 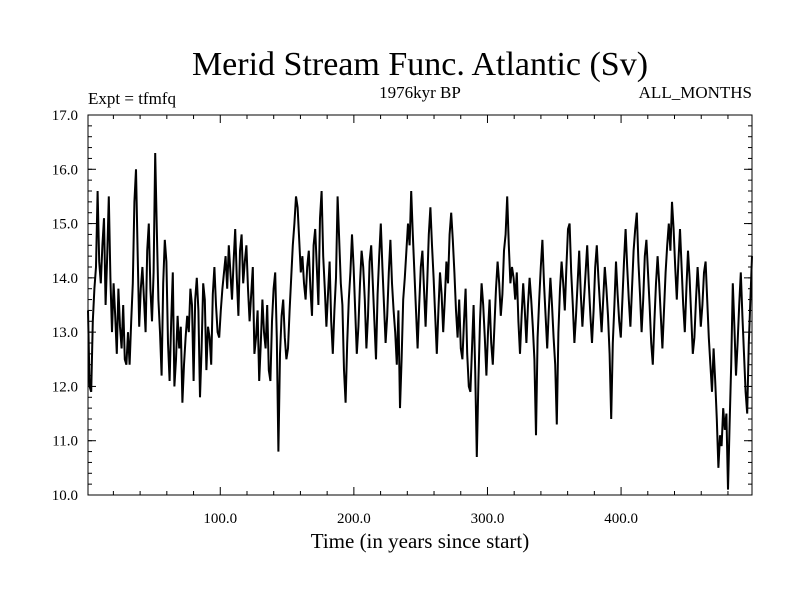 What do you see at coordinates (65, 116) in the screenshot?
I see `y-tick-label: 17.0` at bounding box center [65, 116].